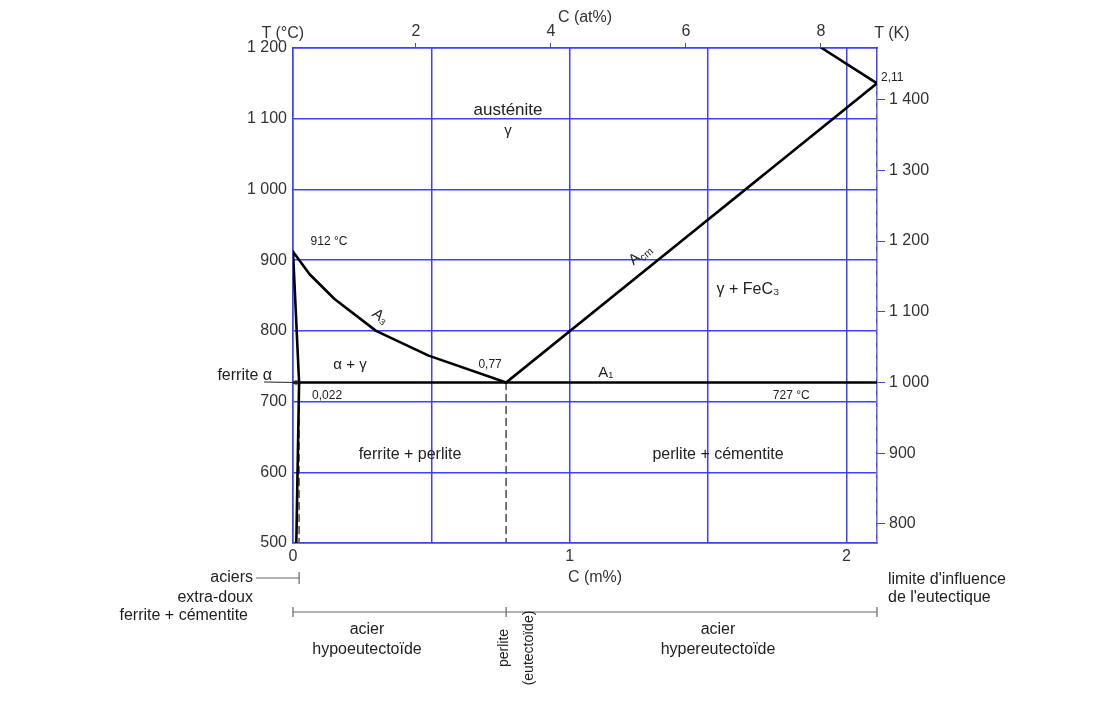 This screenshot has height=702, width=1105. Describe the element at coordinates (640, 256) in the screenshot. I see `annotation: Acm` at that location.